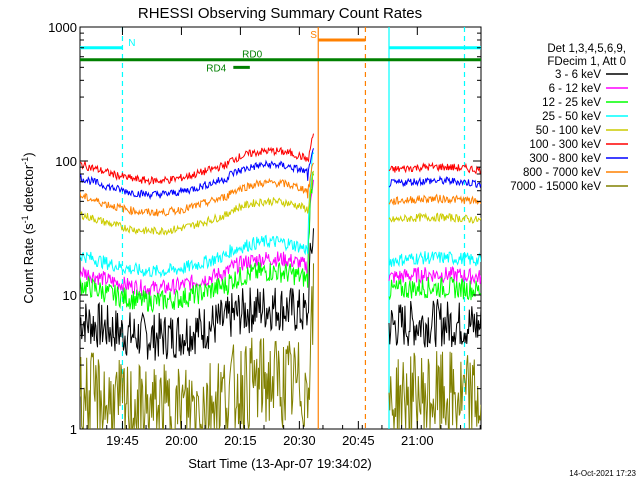 The image size is (640, 485). What do you see at coordinates (417, 440) in the screenshot?
I see `x-tick-label-5: 21:00` at bounding box center [417, 440].